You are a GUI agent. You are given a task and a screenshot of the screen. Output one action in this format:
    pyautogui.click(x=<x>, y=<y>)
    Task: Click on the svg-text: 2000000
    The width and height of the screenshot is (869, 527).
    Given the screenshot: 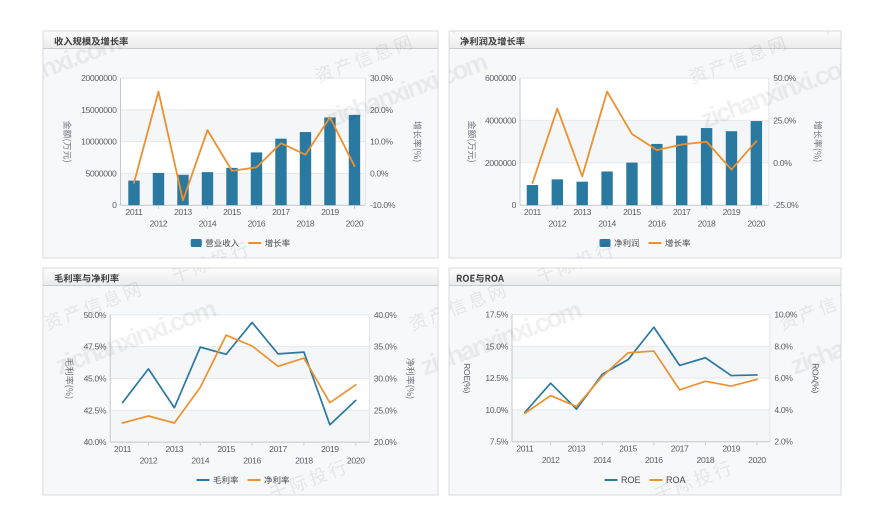 What is the action you would take?
    pyautogui.click(x=501, y=163)
    